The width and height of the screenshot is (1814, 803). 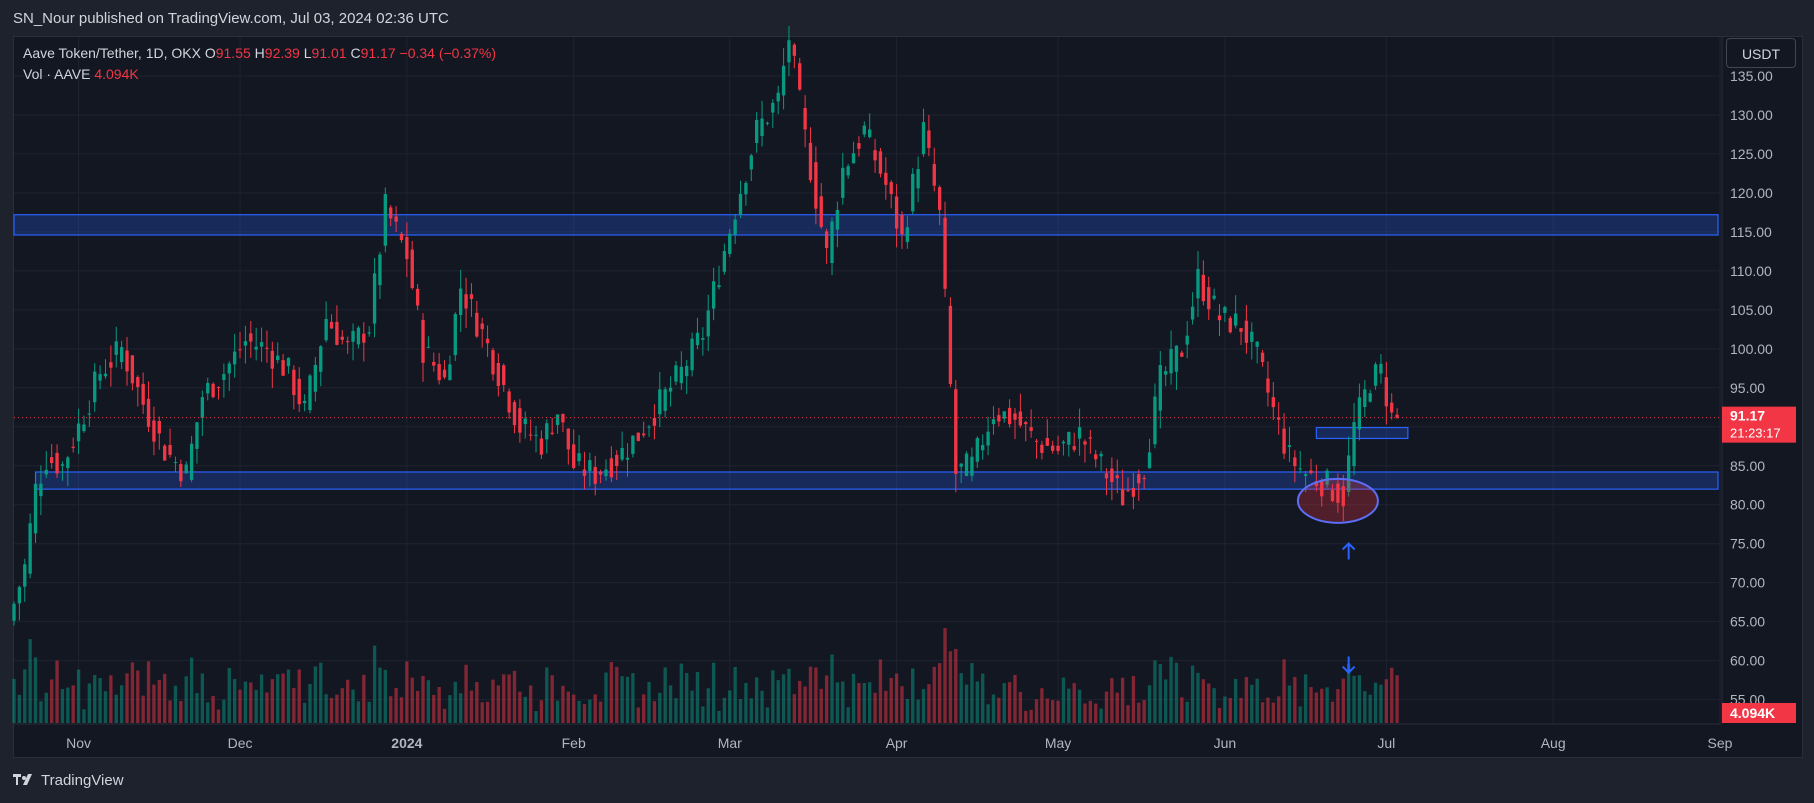 I want to click on date-tick-label: Feb, so click(x=574, y=743).